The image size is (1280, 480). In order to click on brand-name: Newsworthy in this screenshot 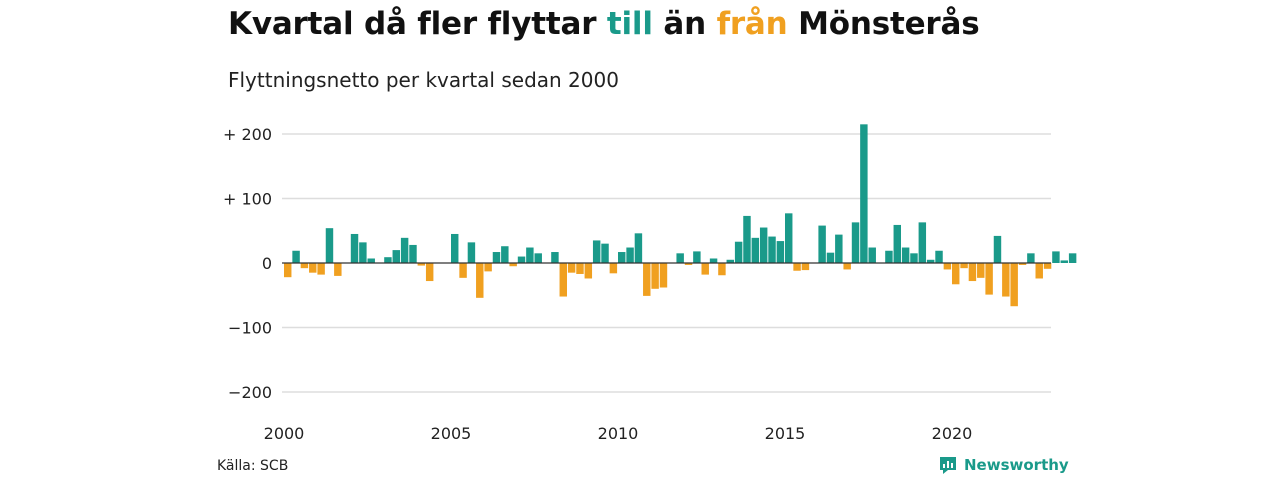, I will do `click(1016, 465)`.